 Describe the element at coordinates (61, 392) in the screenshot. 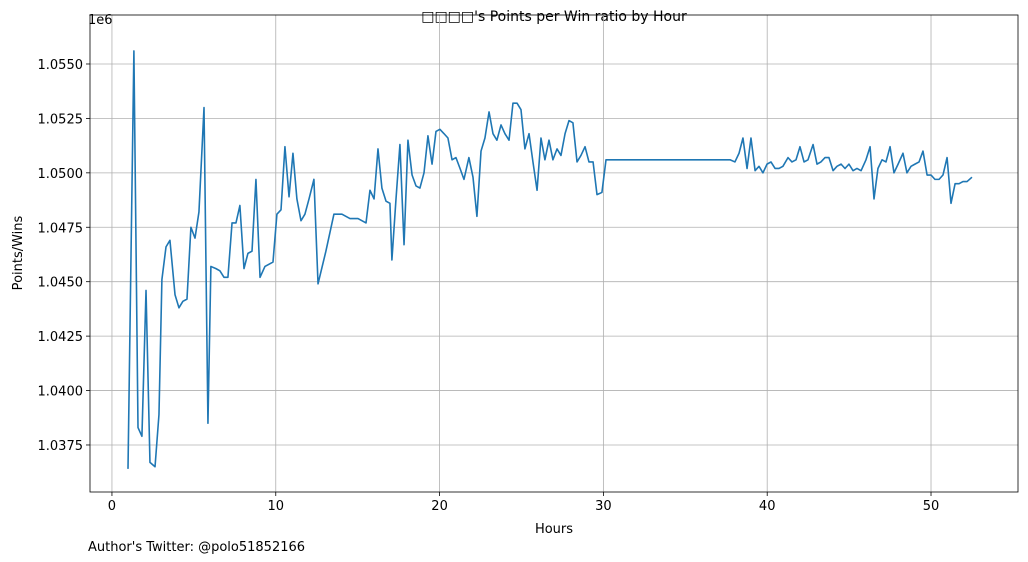

I see `y-tick-label: 1.0400` at that location.